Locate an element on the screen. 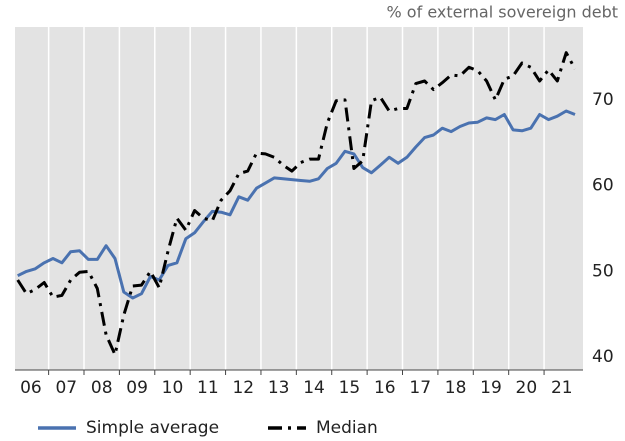 This screenshot has width=625, height=441. x-tick-label: 06 is located at coordinates (31, 388).